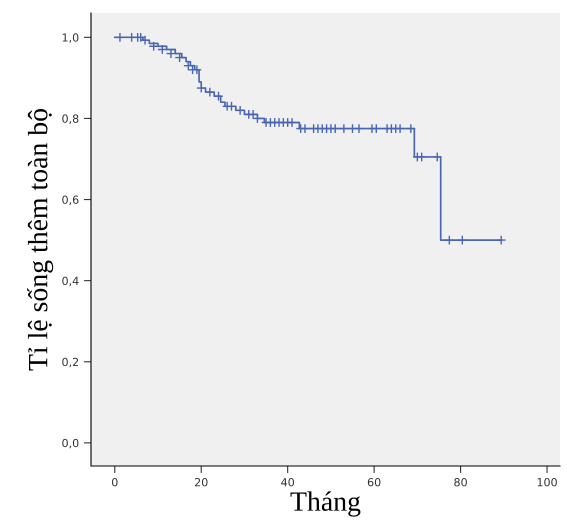  Describe the element at coordinates (70, 363) in the screenshot. I see `y-tick-label: 0,2` at that location.